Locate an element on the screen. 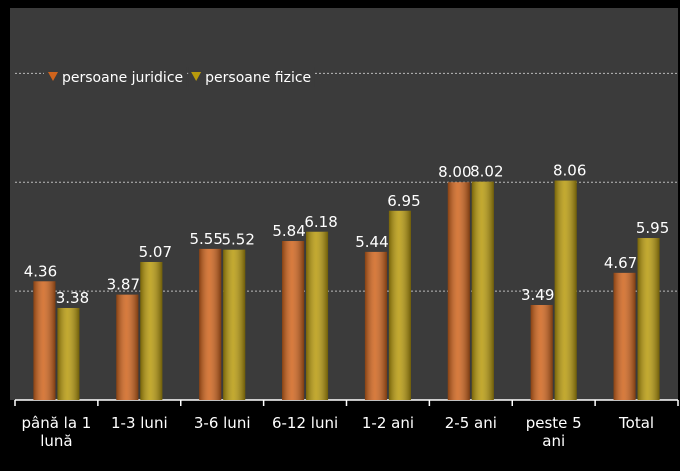  x-tick-label: 6-12 luni is located at coordinates (305, 423).